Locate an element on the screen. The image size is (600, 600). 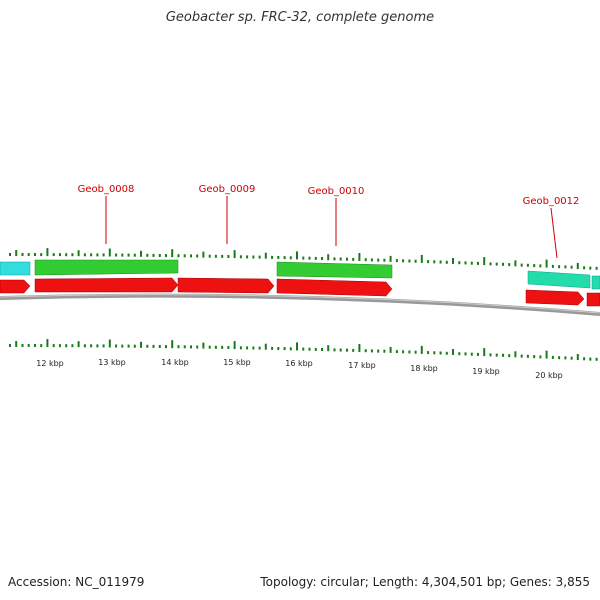
scale-label-12kbp: 12 kbp is located at coordinates (50, 363).